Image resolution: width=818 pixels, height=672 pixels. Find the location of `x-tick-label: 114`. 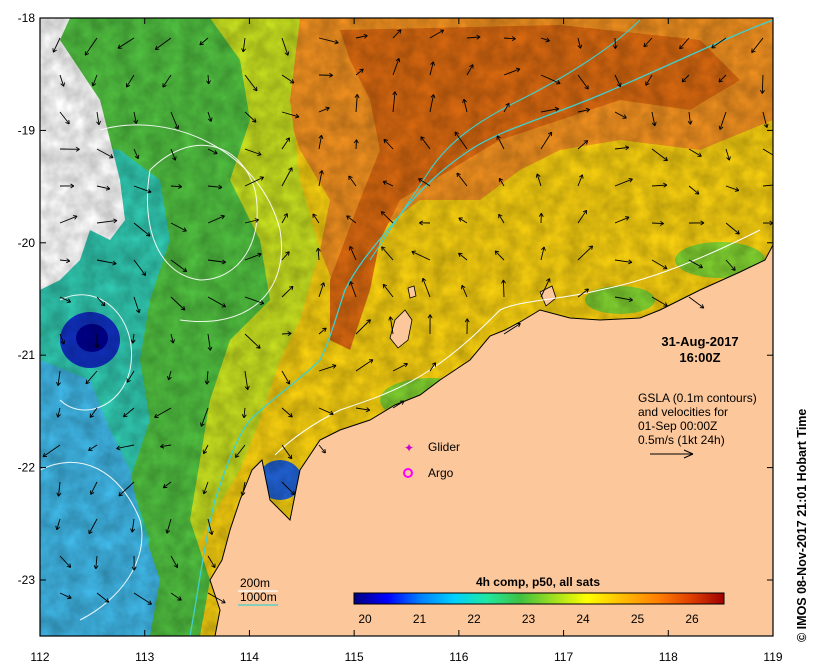

x-tick-label: 114 is located at coordinates (249, 657).